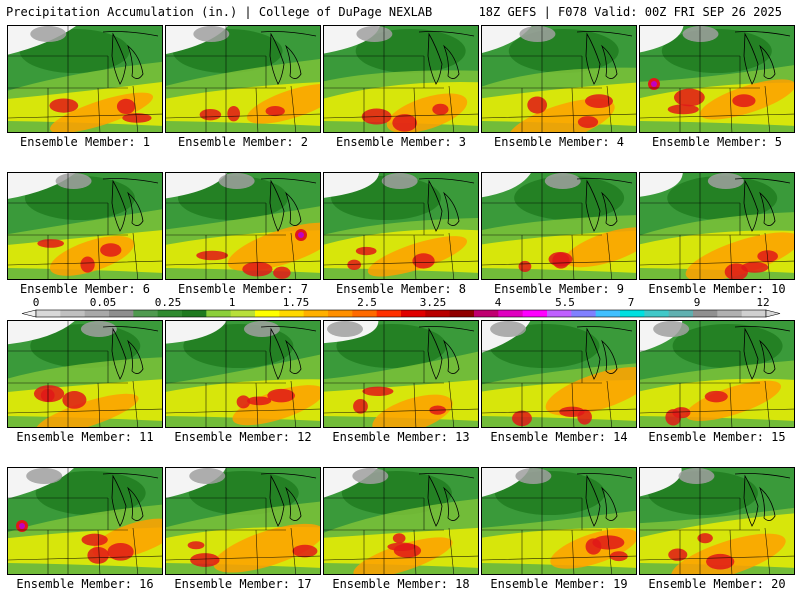  What do you see at coordinates (103, 302) in the screenshot?
I see `legend-tick-label: 0.05` at bounding box center [103, 302].